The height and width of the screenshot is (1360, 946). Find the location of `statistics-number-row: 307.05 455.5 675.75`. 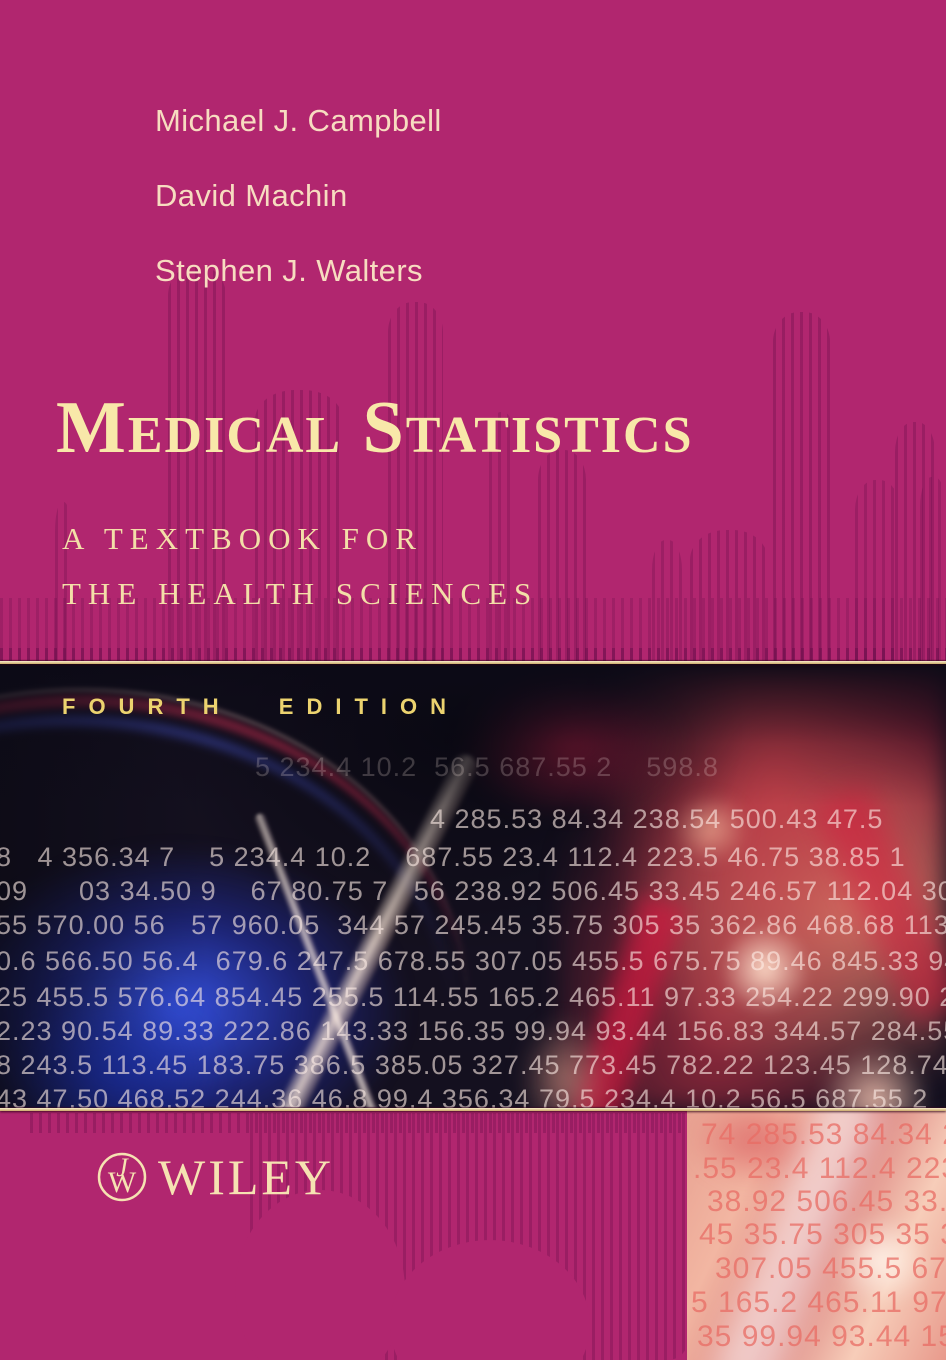

statistics-number-row: 307.05 455.5 675.75 is located at coordinates (830, 1268).